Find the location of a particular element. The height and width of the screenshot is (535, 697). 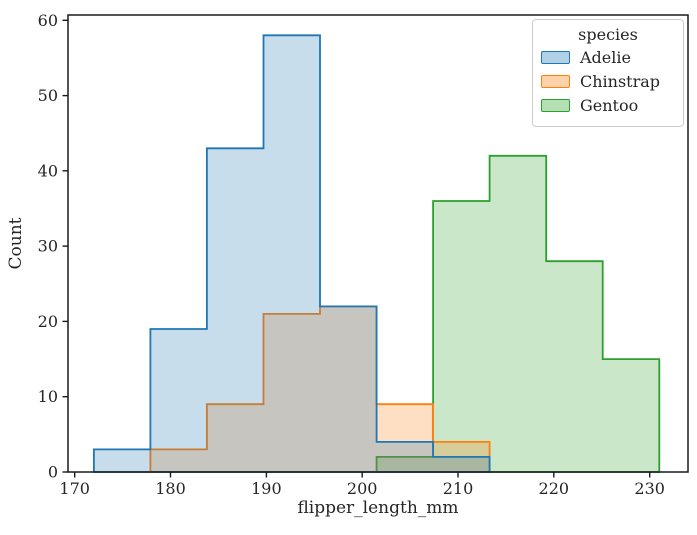

x-axis-label: flipper_length_mm is located at coordinates (377, 508).